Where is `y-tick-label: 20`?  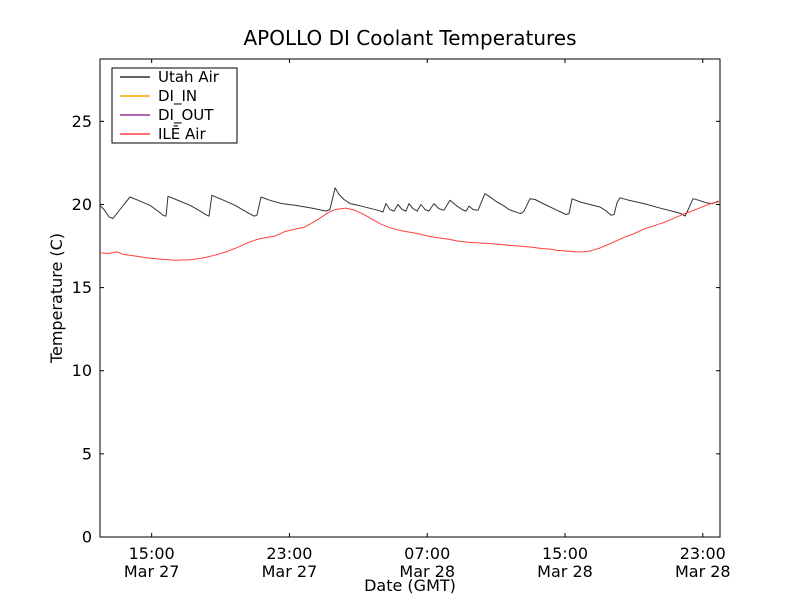
y-tick-label: 20 is located at coordinates (82, 204).